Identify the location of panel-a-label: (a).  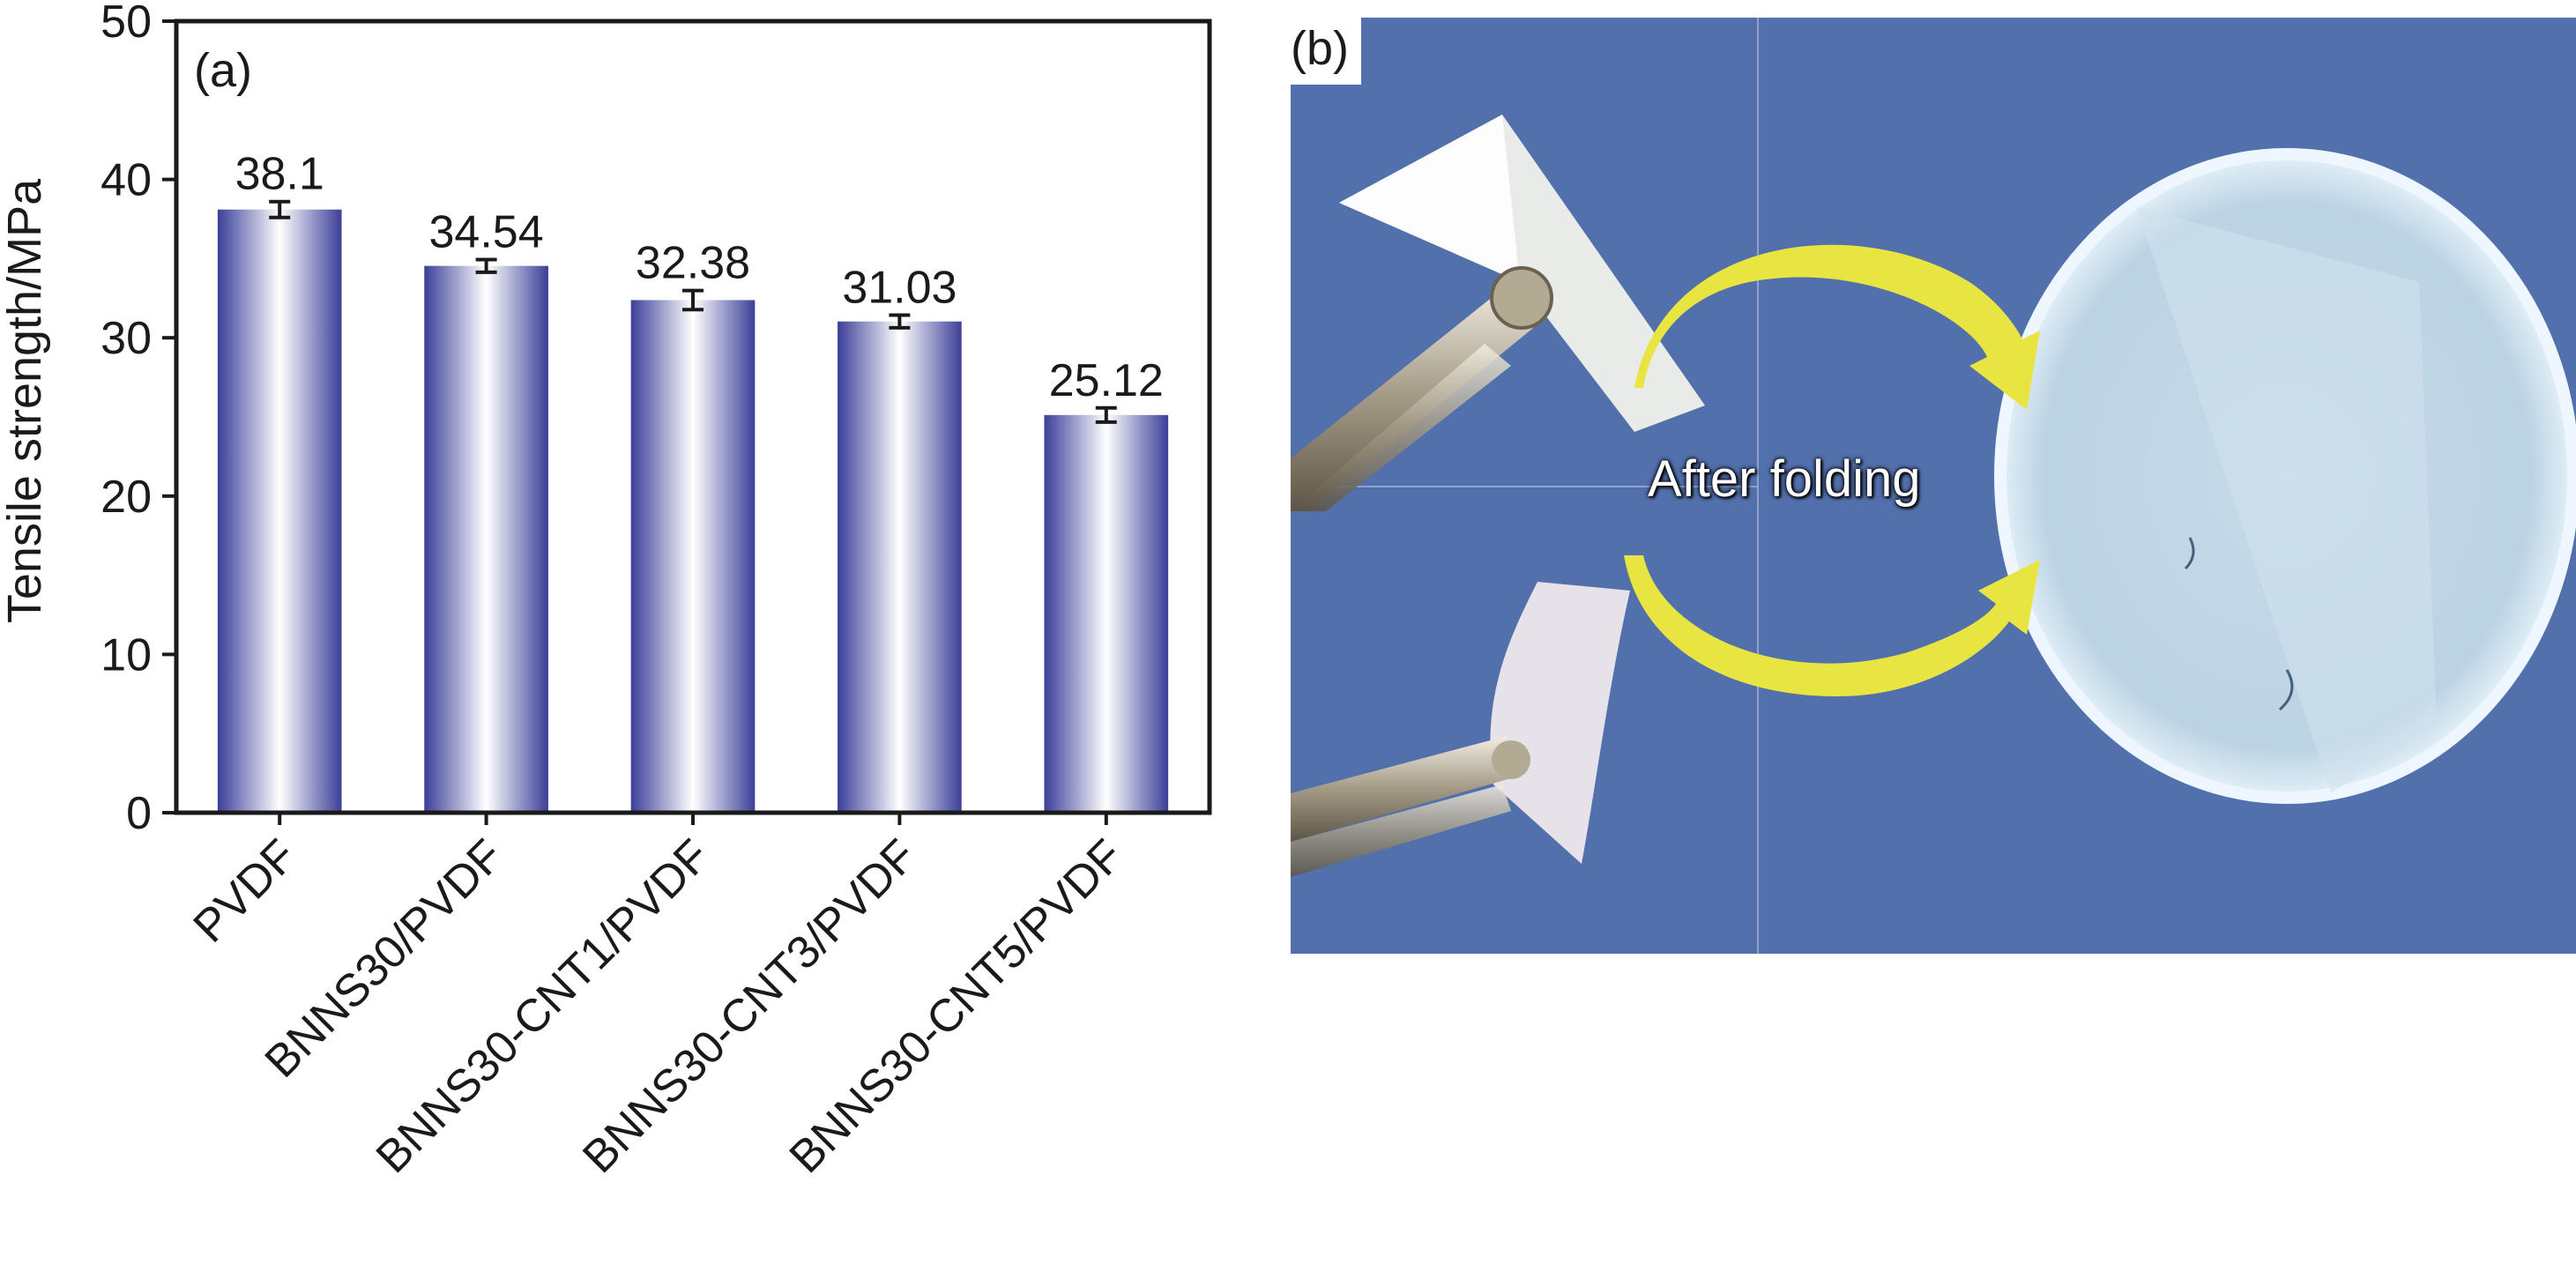
(223, 70).